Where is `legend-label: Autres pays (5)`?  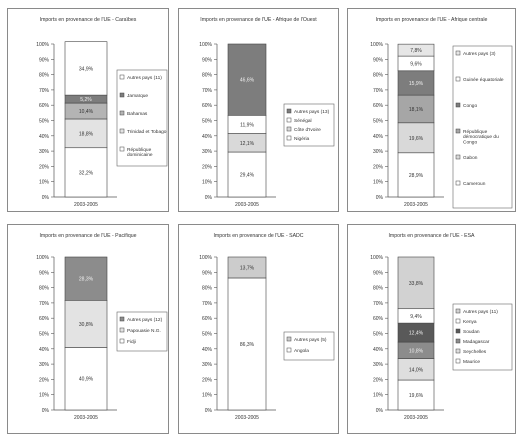
legend-label: Autres pays (5) is located at coordinates (310, 340).